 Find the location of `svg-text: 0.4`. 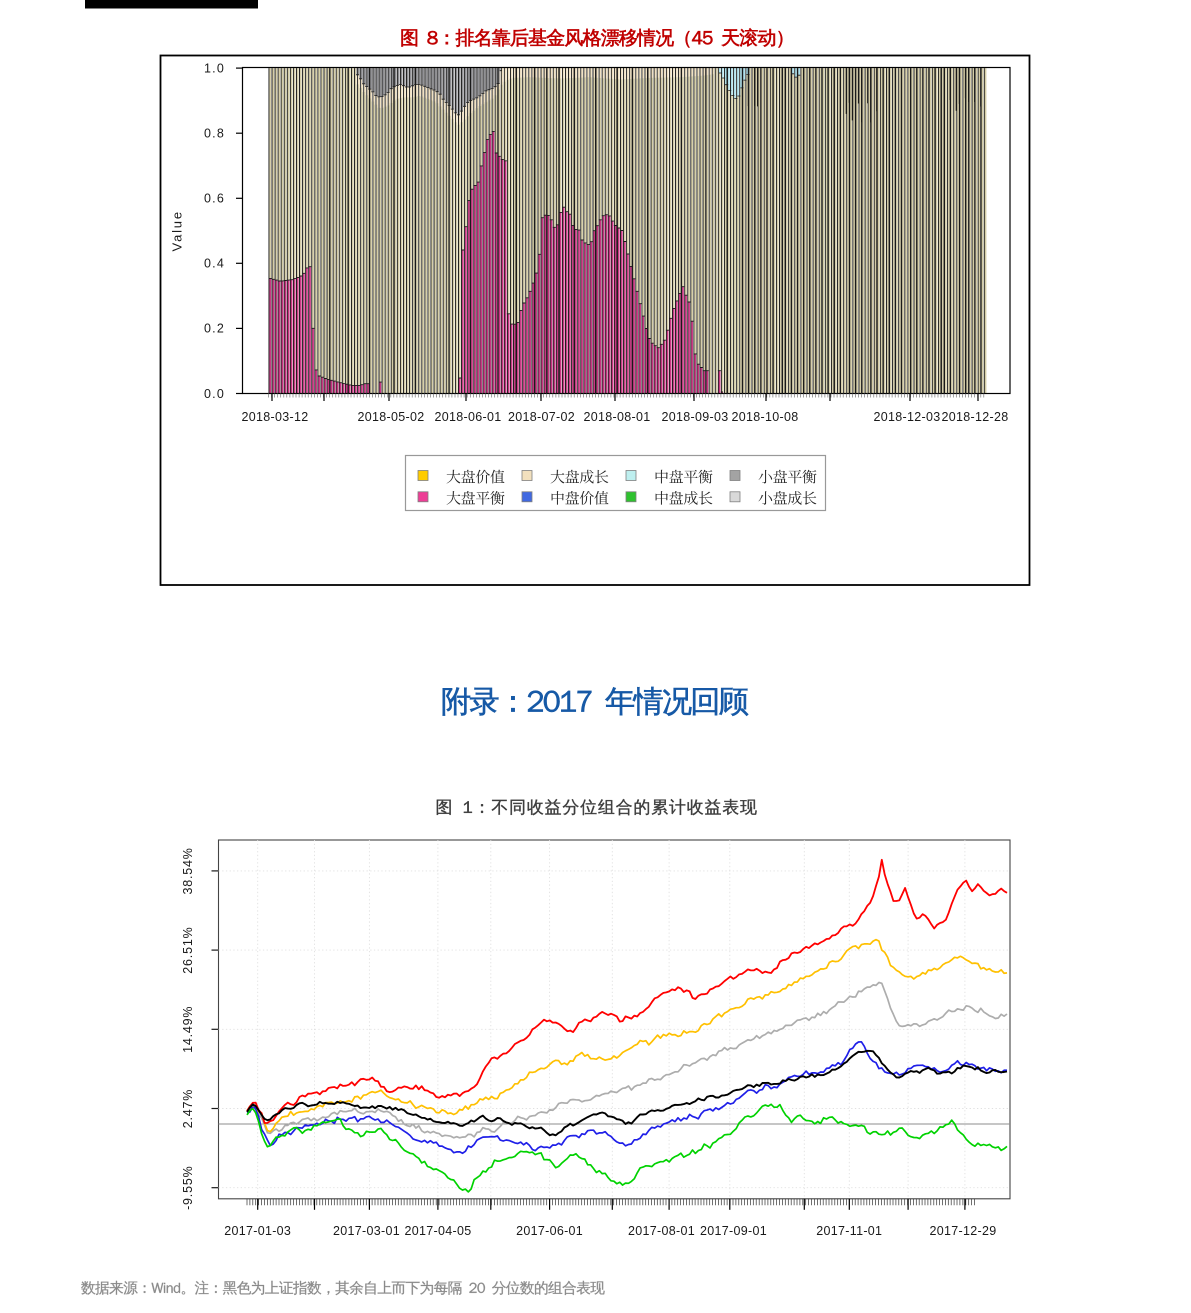

svg-text: 0.4 is located at coordinates (214, 264).